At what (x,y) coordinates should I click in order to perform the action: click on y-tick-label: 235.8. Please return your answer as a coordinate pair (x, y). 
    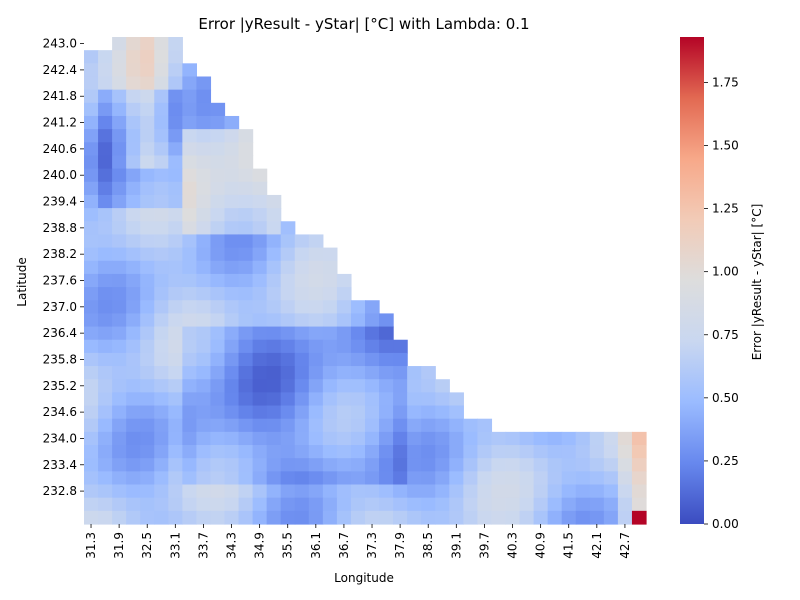
    Looking at the image, I should click on (60, 359).